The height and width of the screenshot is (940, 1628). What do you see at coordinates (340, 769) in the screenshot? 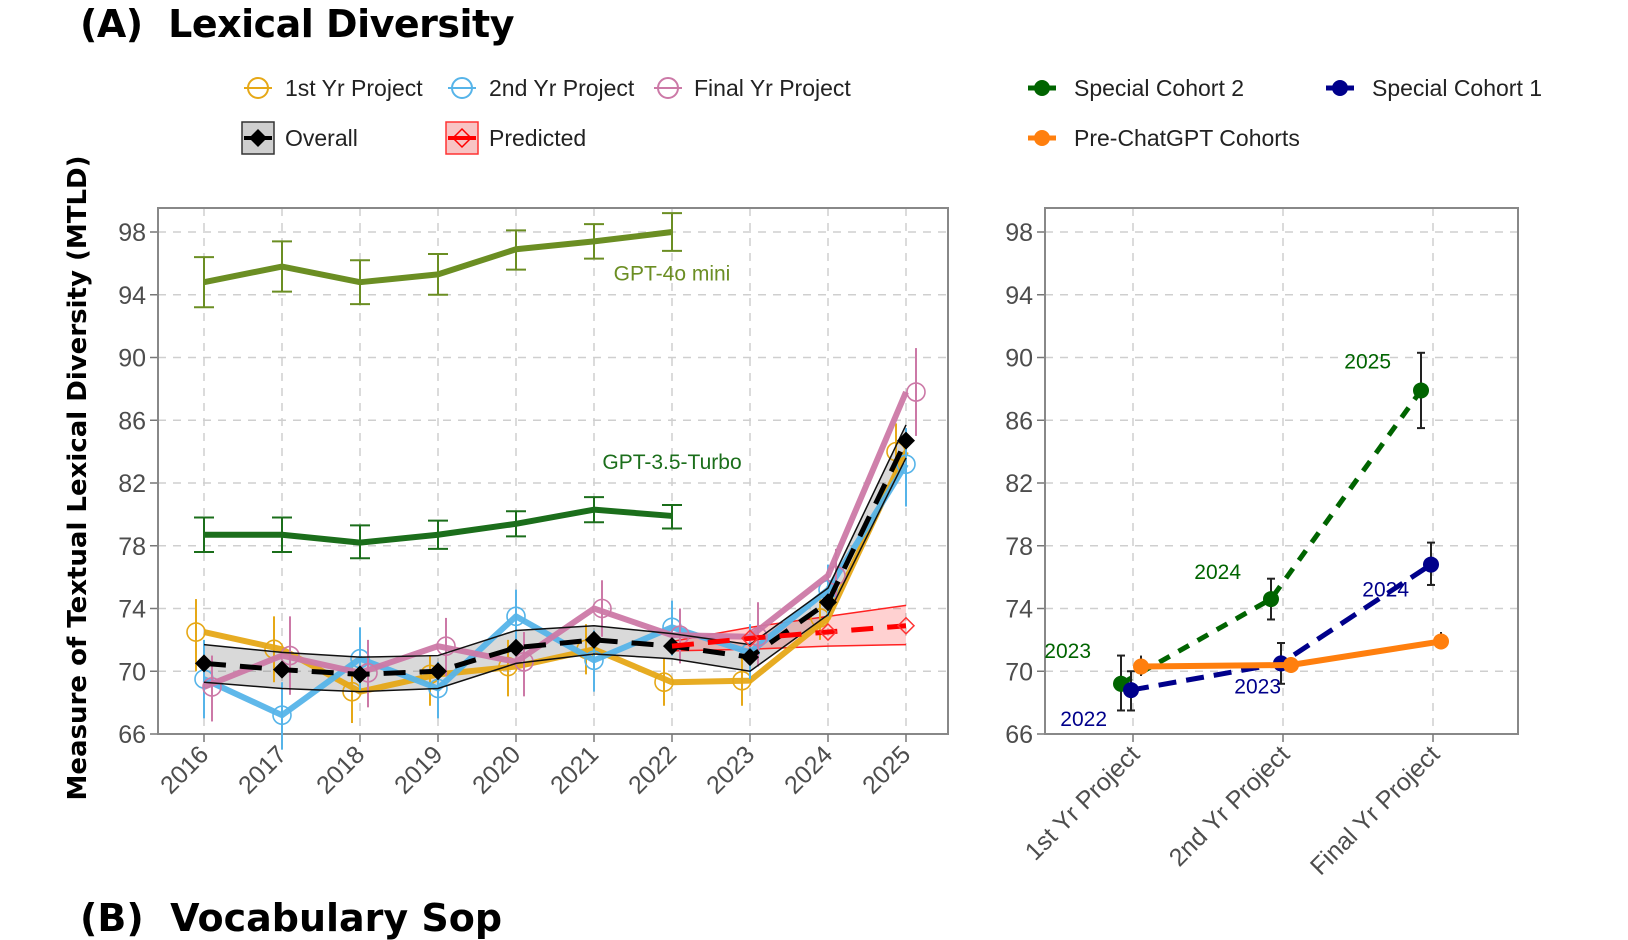
I see `left-xtick-label: 2018` at bounding box center [340, 769].